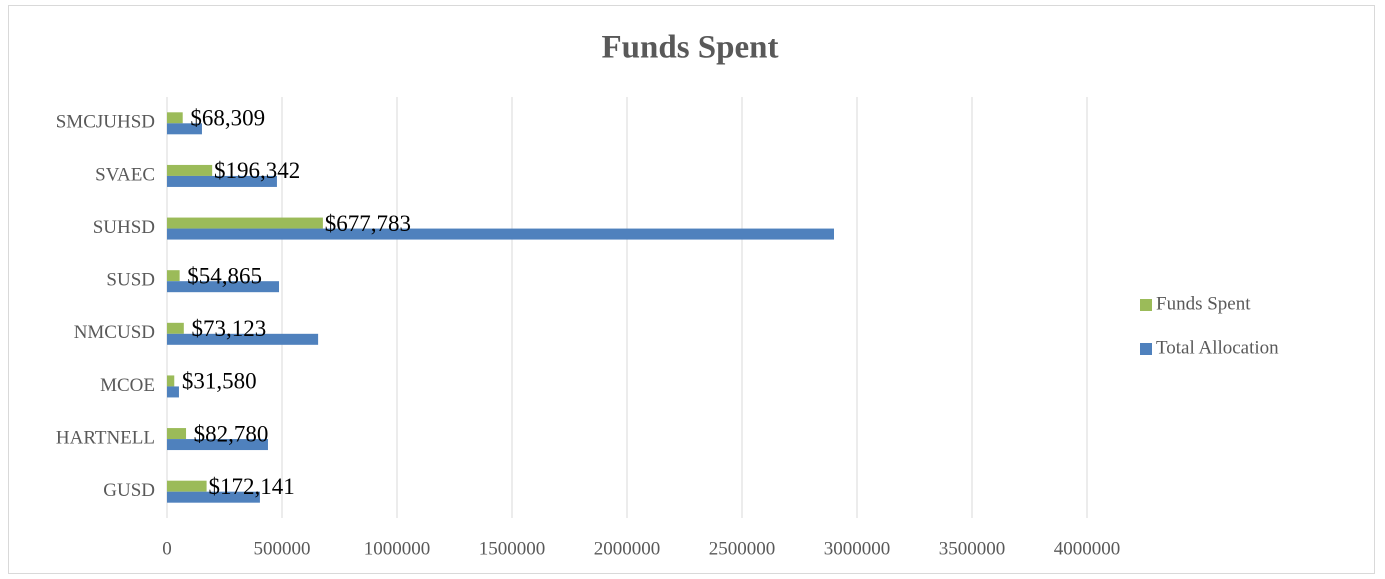 The width and height of the screenshot is (1385, 579). Describe the element at coordinates (257, 170) in the screenshot. I see `data-label: $196,342` at that location.